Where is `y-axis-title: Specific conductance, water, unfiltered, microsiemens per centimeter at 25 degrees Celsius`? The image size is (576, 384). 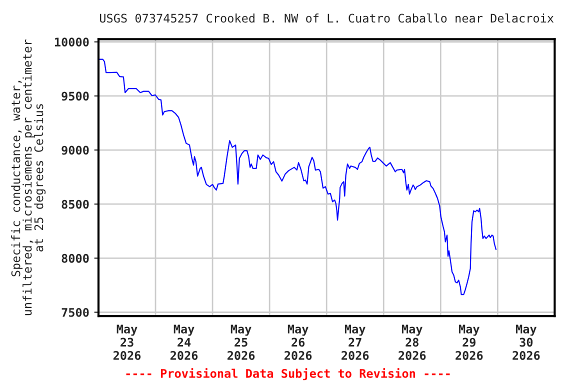 y-axis-title: Specific conductance, water, unfiltered, microsiemens per centimeter at 25 degrees Celsius is located at coordinates (28, 177).